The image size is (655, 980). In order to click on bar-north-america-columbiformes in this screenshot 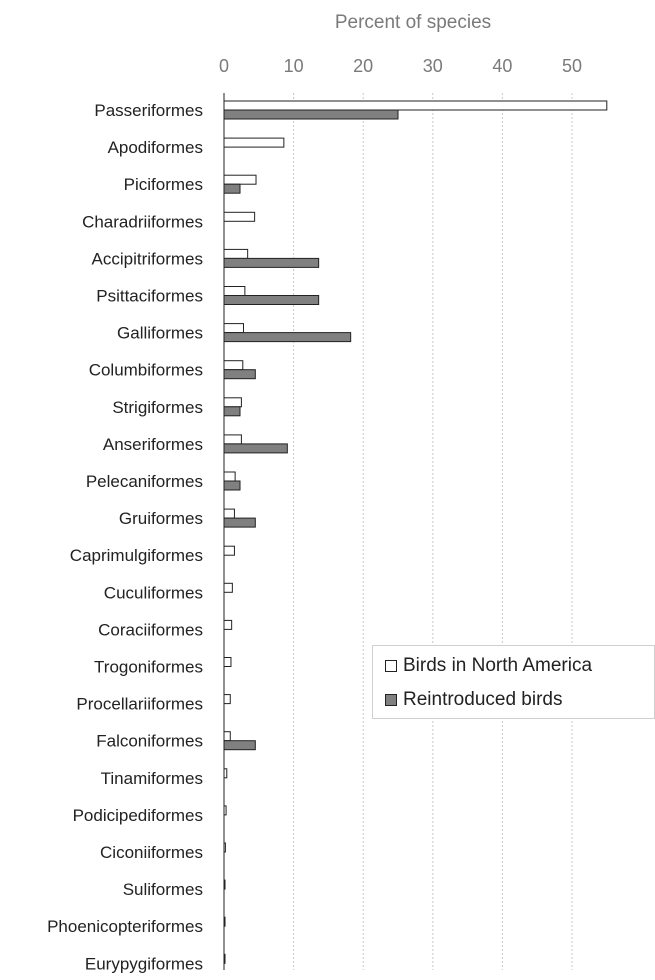, I will do `click(233, 365)`.